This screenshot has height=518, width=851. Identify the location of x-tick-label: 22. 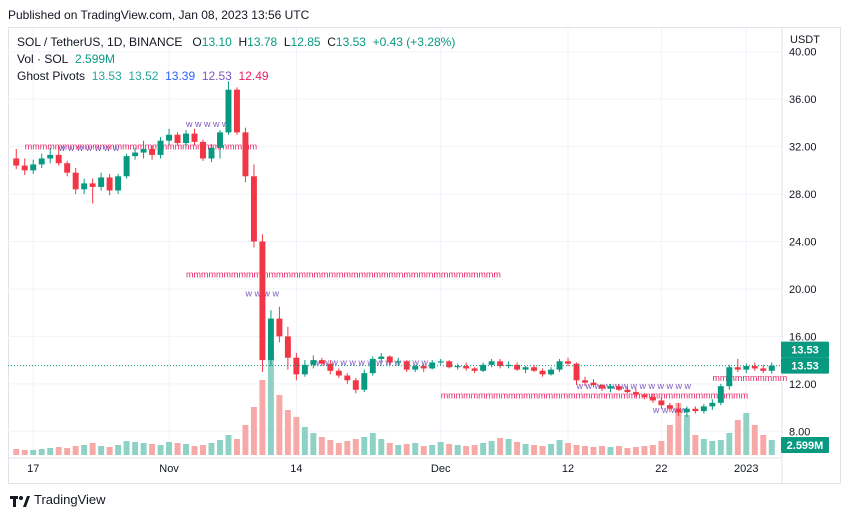
(661, 469).